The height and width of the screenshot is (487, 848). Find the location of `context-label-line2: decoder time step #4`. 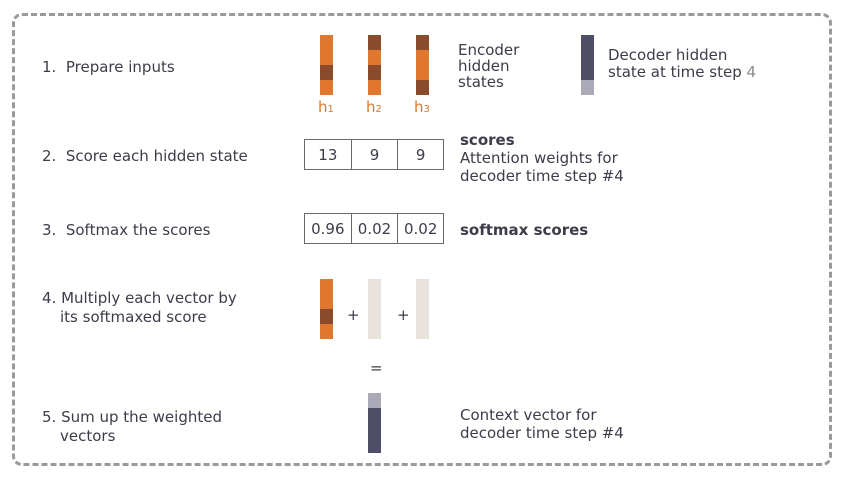

context-label-line2: decoder time step #4 is located at coordinates (542, 433).